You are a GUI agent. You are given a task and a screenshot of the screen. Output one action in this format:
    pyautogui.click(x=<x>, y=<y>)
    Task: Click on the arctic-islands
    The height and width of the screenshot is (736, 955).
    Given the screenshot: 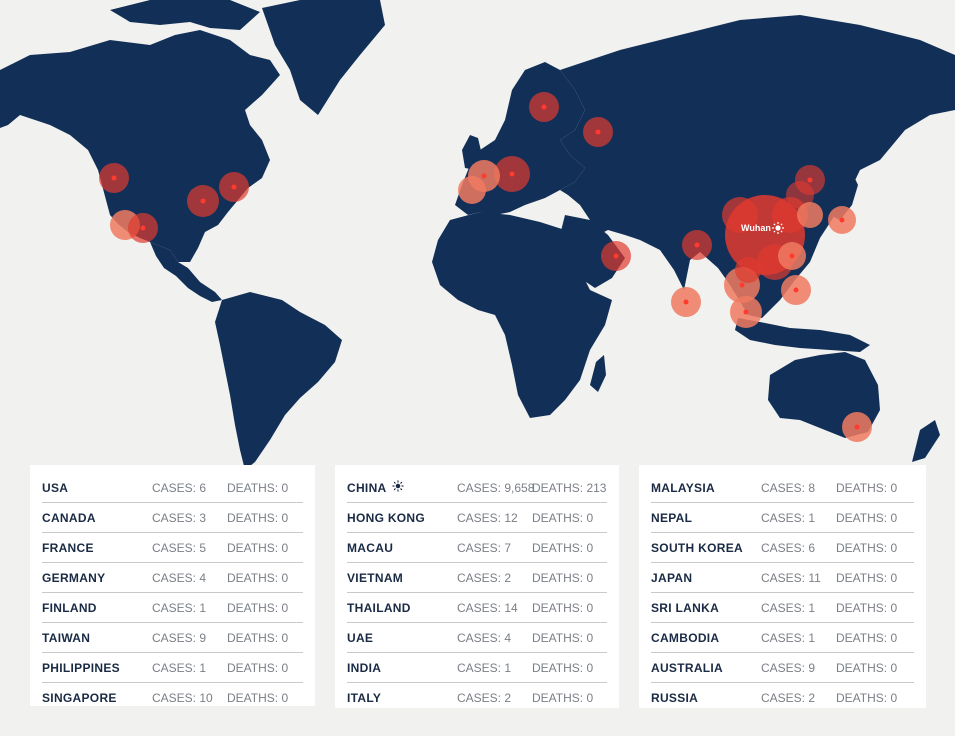 What is the action you would take?
    pyautogui.click(x=185, y=15)
    